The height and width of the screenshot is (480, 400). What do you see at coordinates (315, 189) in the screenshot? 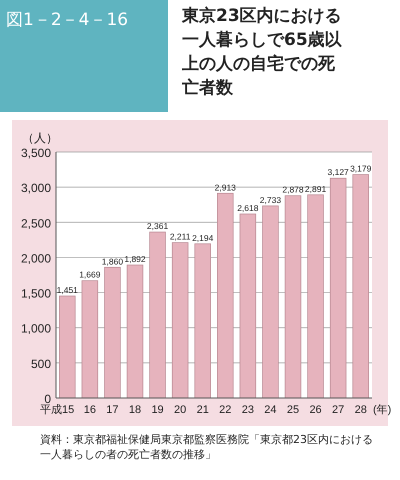
I see `data-label: 2,891` at bounding box center [315, 189].